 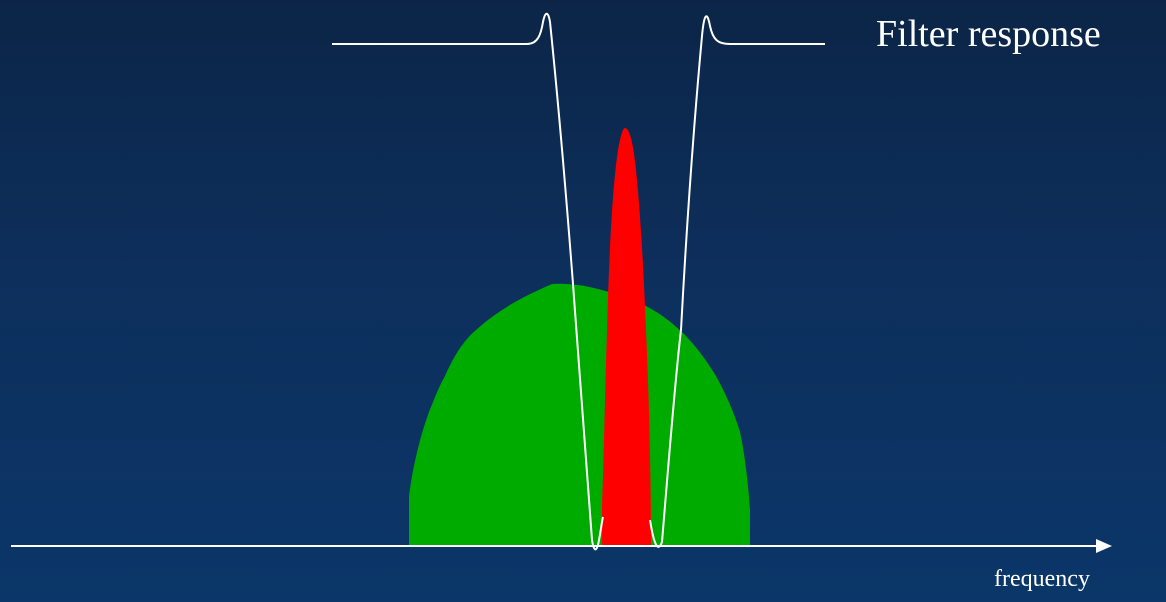 I want to click on broad-spectrum-shape, so click(x=579, y=414).